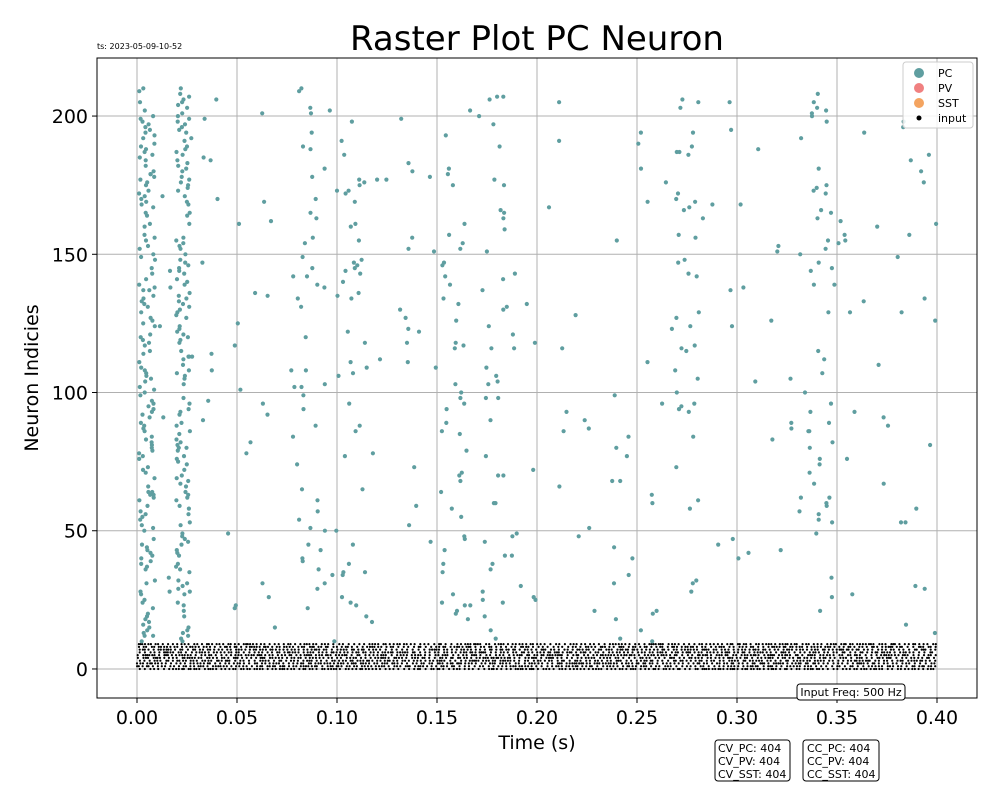 The height and width of the screenshot is (800, 1000). Describe the element at coordinates (537, 713) in the screenshot. I see `x-axis-ticks: 0.00 0.05 0.10 0.15 0.20 0.25 0.30 0.35 0.40` at that location.